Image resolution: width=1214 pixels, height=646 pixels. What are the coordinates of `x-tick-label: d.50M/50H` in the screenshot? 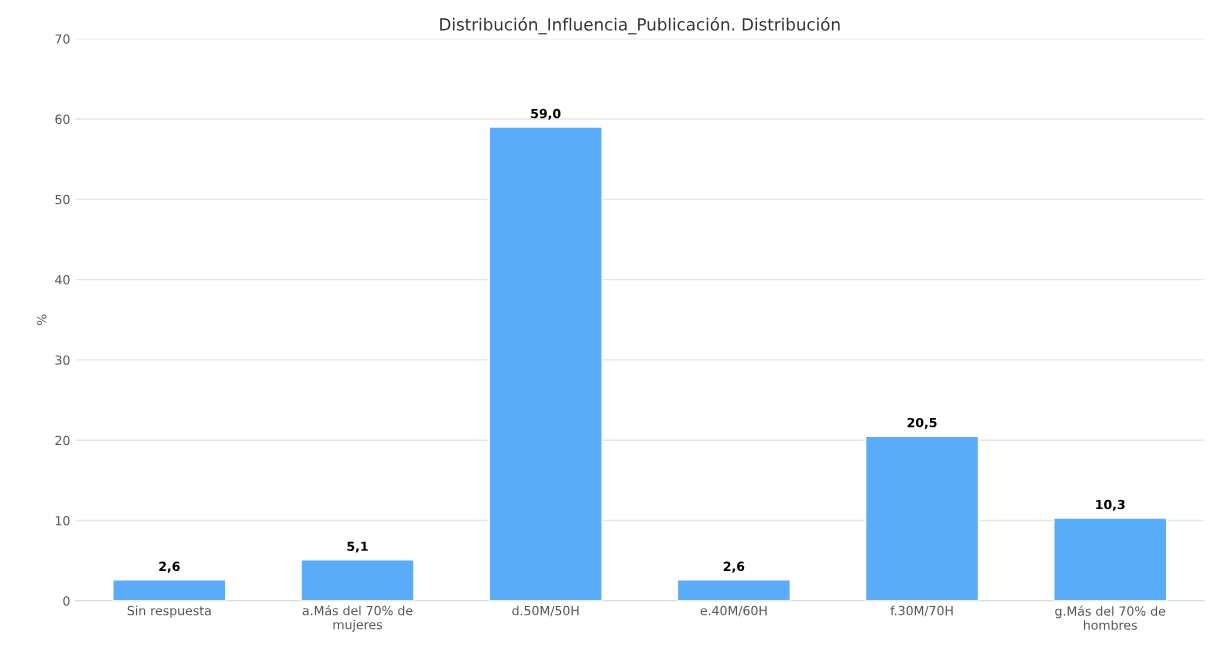 It's located at (545, 611).